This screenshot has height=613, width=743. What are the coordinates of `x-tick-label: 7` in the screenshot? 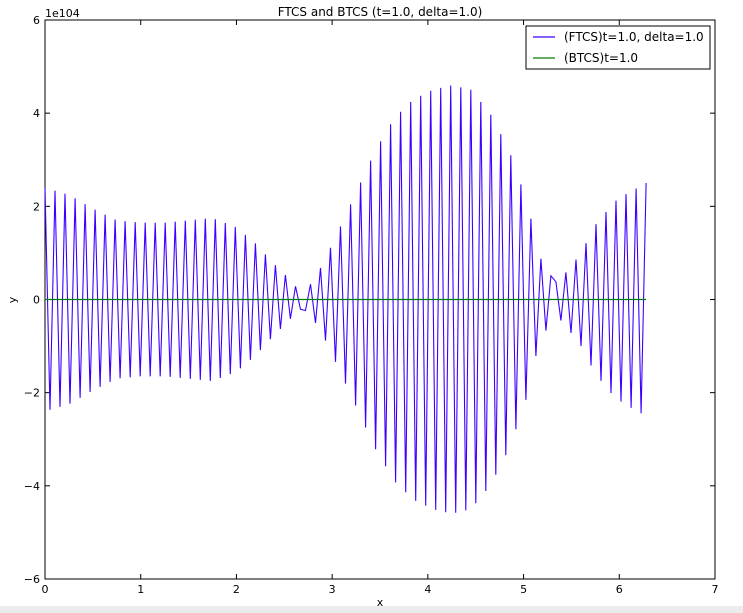 It's located at (715, 589).